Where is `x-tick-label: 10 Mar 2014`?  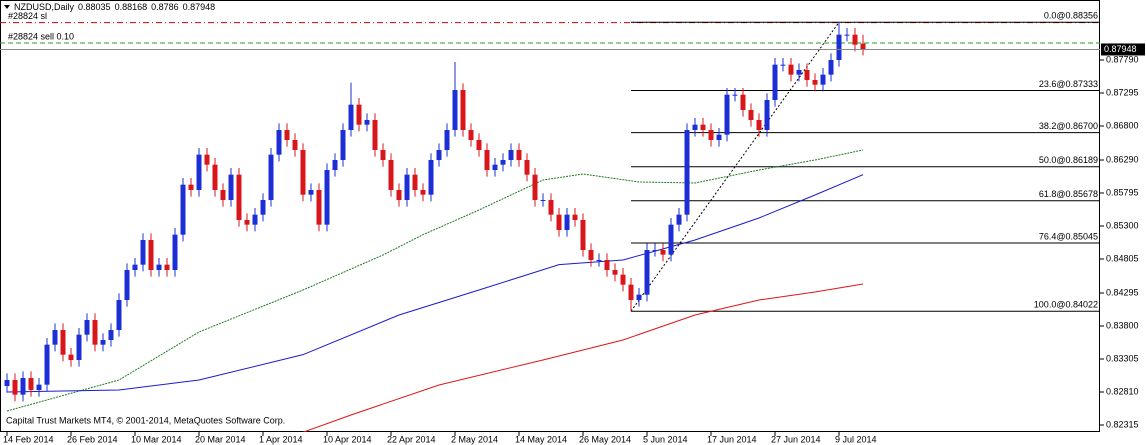
x-tick-label: 10 Mar 2014 is located at coordinates (156, 439).